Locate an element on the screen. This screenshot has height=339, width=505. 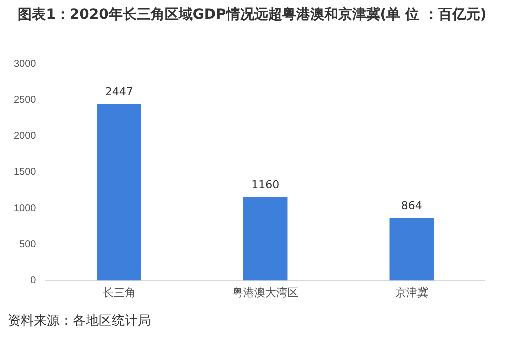
data-label: 2447 is located at coordinates (119, 91).